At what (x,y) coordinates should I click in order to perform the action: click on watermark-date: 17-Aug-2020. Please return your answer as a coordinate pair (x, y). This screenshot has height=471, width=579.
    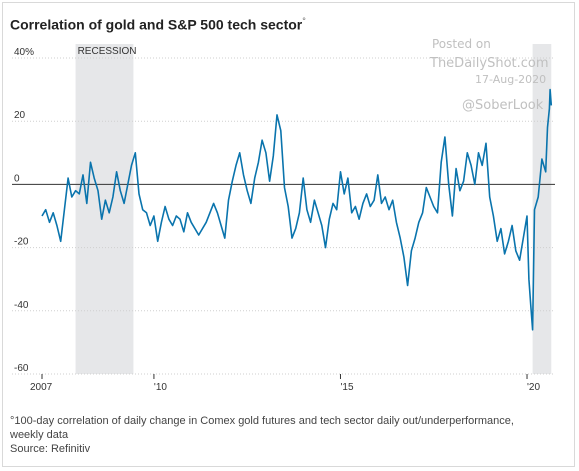
    Looking at the image, I should click on (510, 79).